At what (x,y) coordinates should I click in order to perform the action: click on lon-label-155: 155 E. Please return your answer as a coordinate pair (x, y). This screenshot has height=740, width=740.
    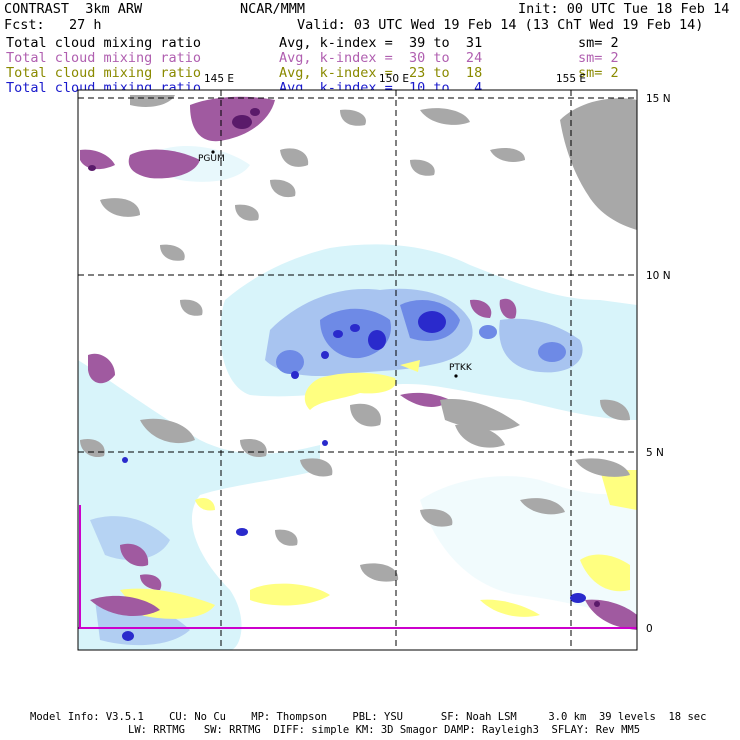
    Looking at the image, I should click on (571, 79).